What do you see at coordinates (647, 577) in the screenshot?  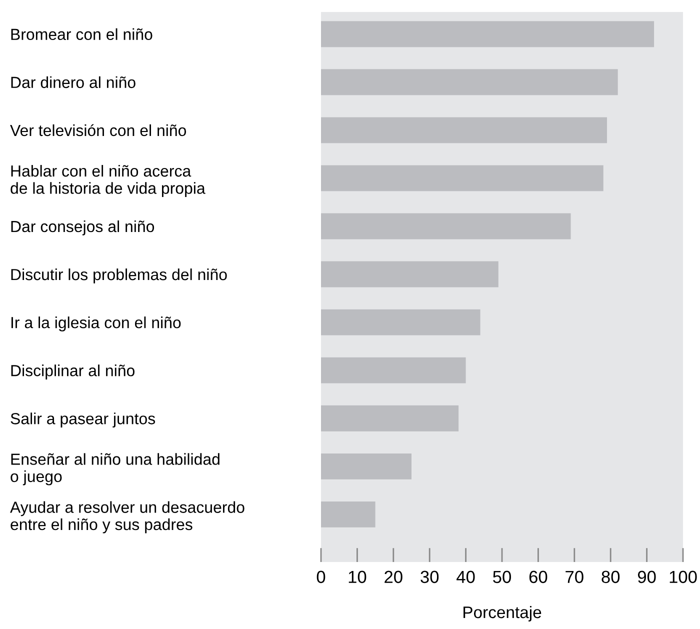 I see `x-tick-label: 90` at bounding box center [647, 577].